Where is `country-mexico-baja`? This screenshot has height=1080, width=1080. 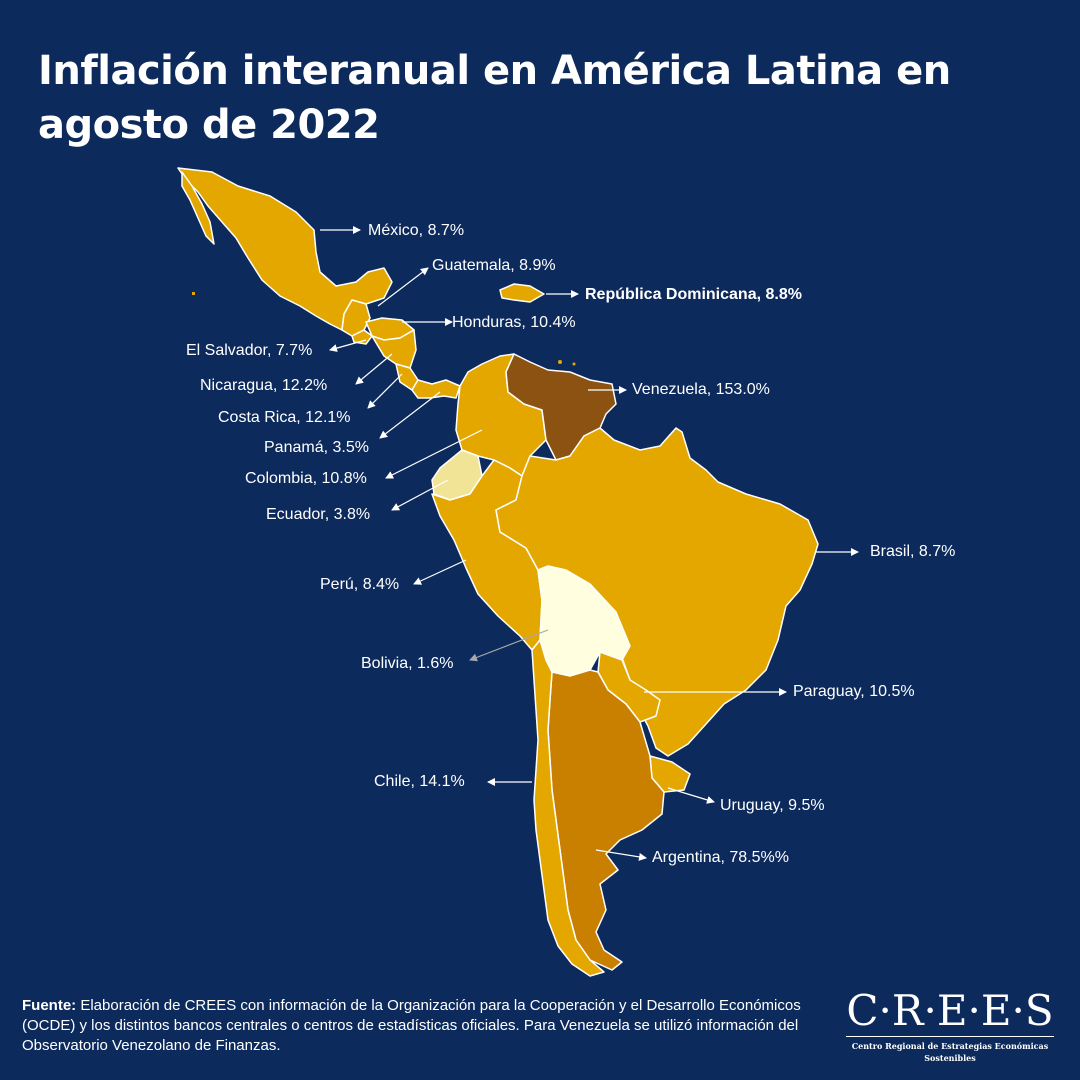
country-mexico-baja is located at coordinates (198, 208).